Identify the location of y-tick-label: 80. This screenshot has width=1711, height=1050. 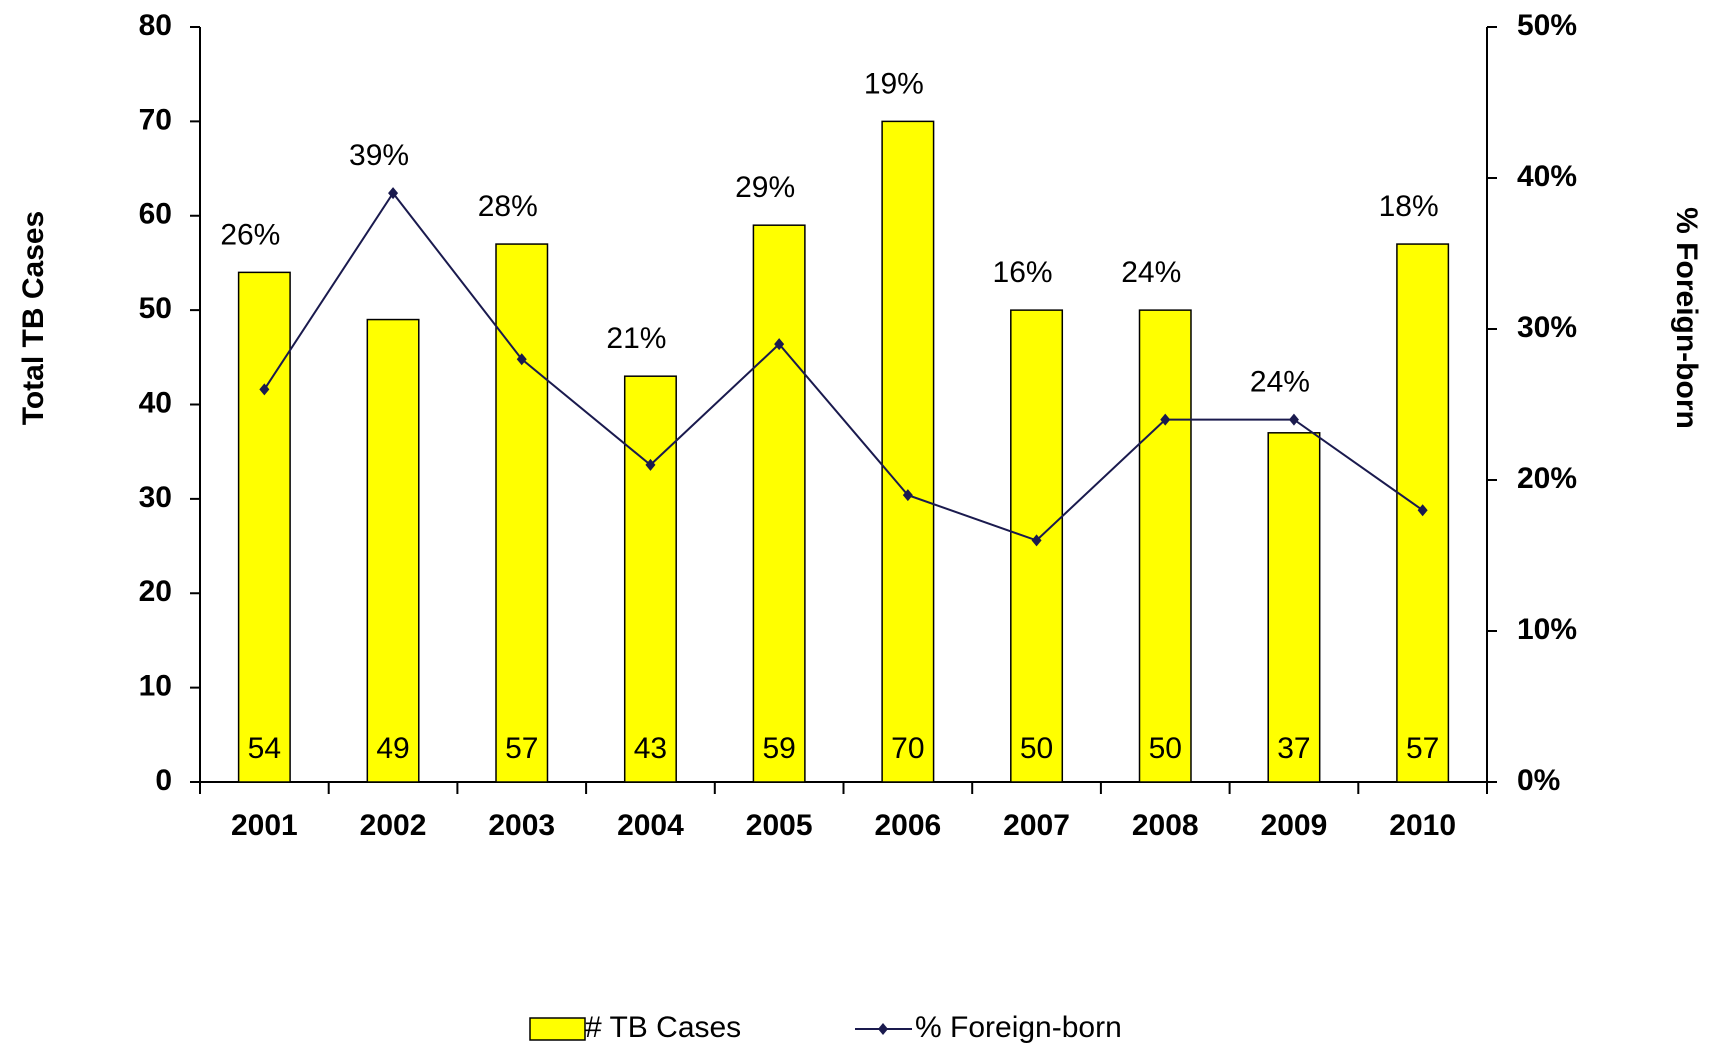
(155, 25).